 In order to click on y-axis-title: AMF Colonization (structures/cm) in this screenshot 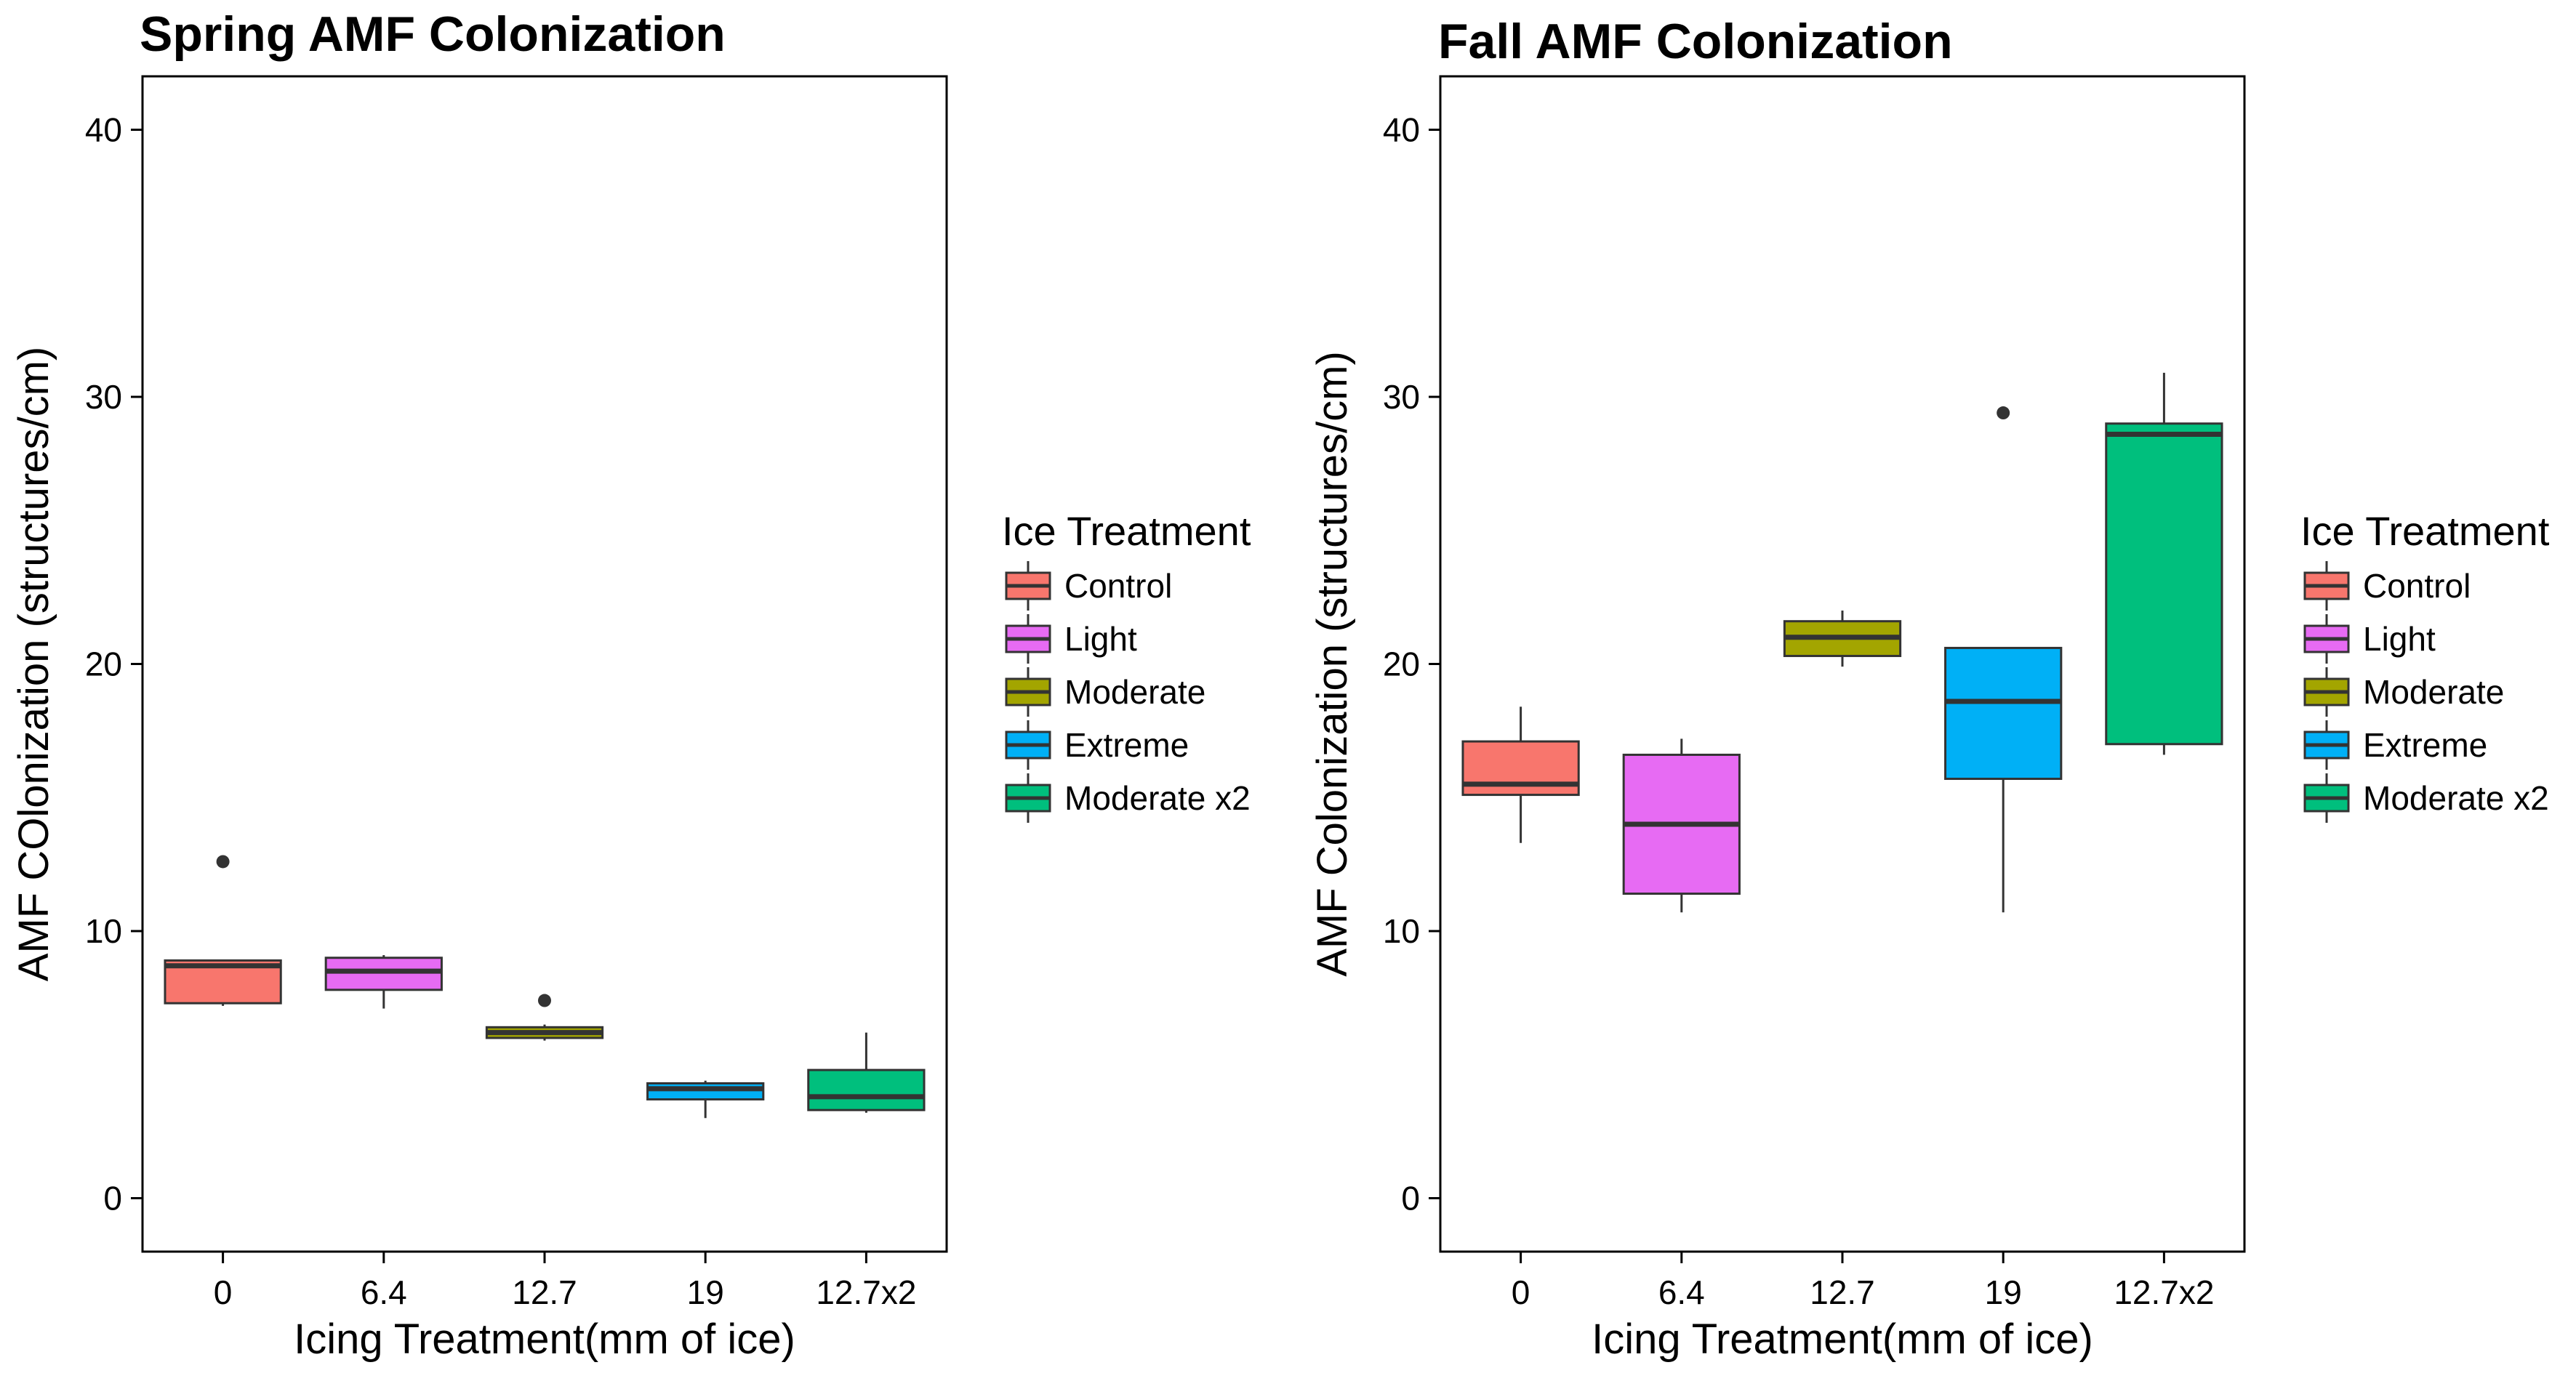, I will do `click(1332, 664)`.